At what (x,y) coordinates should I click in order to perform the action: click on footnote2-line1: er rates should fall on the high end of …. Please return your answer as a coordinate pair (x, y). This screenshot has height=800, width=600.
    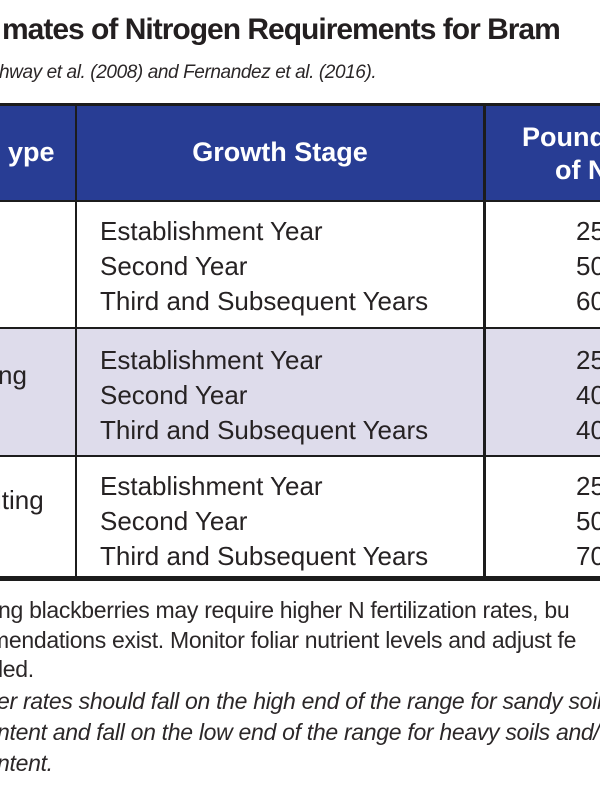
    Looking at the image, I should click on (300, 701).